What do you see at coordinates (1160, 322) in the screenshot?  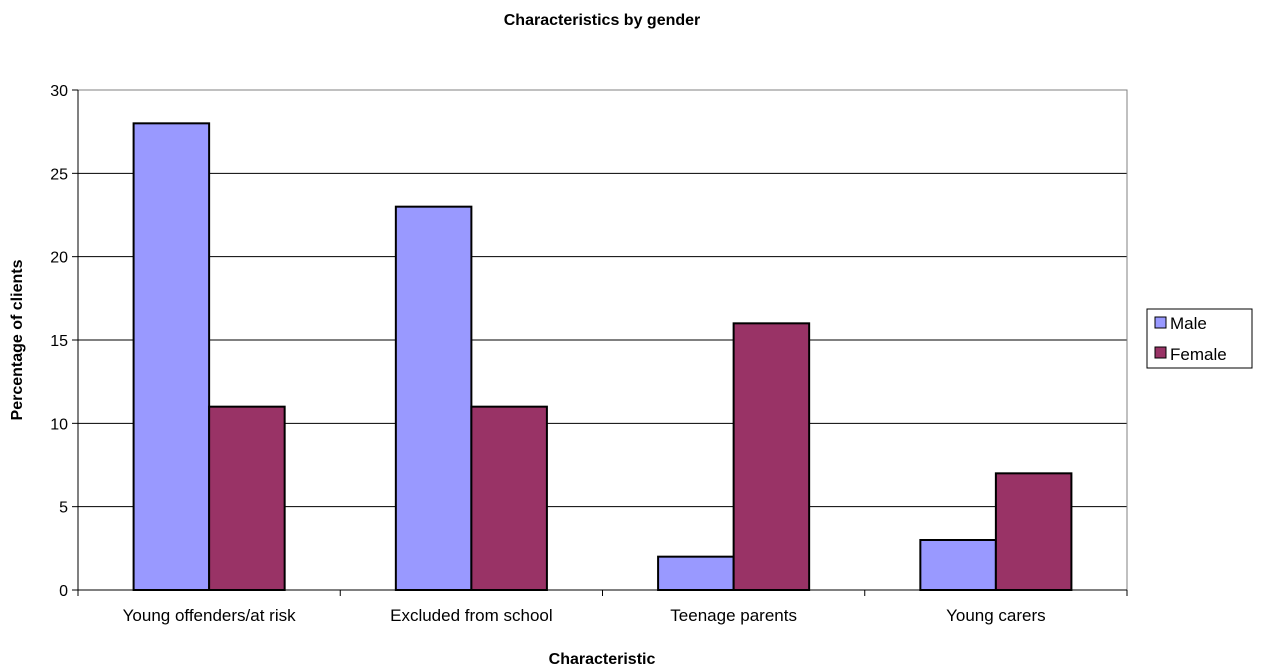 I see `legend-swatch-male` at bounding box center [1160, 322].